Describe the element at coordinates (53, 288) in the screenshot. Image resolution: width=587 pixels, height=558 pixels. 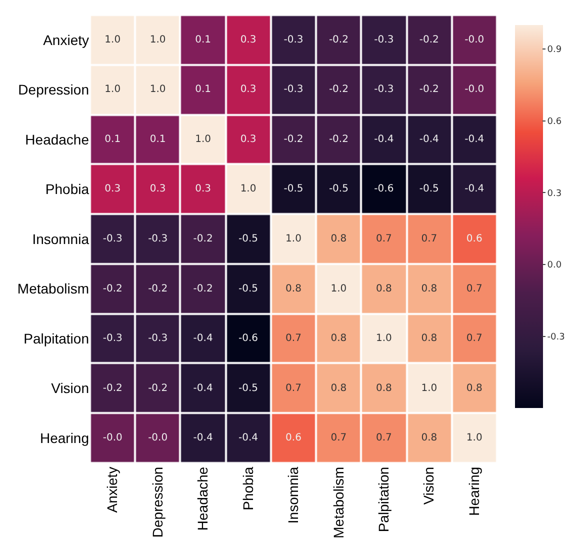
I see `y-tick-label: Metabolism` at that location.